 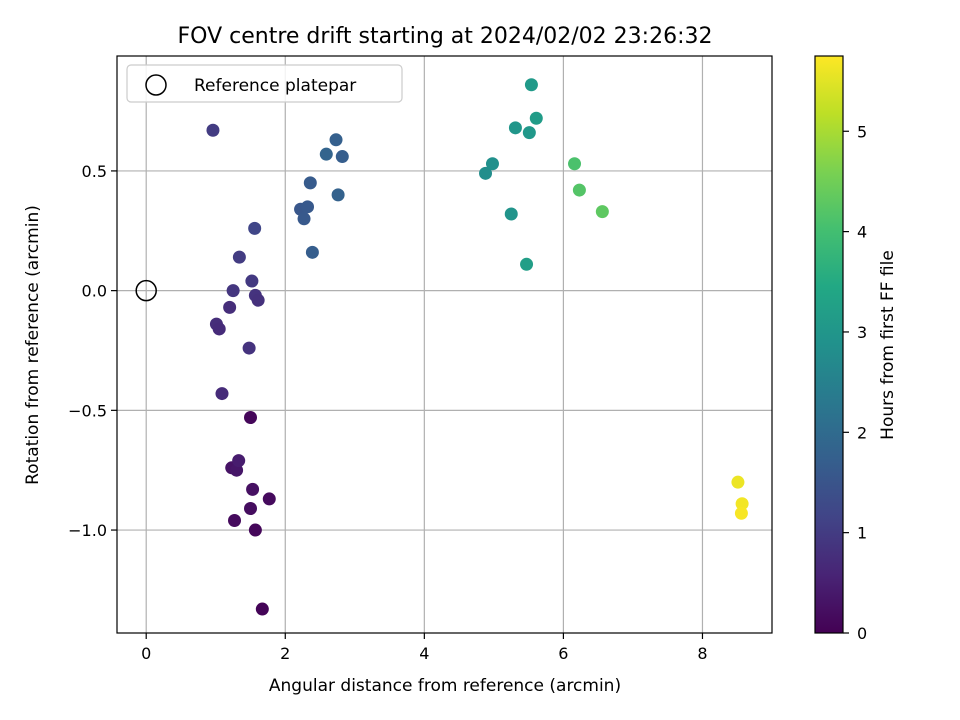 What do you see at coordinates (146, 653) in the screenshot?
I see `x-tick-label: 0` at bounding box center [146, 653].